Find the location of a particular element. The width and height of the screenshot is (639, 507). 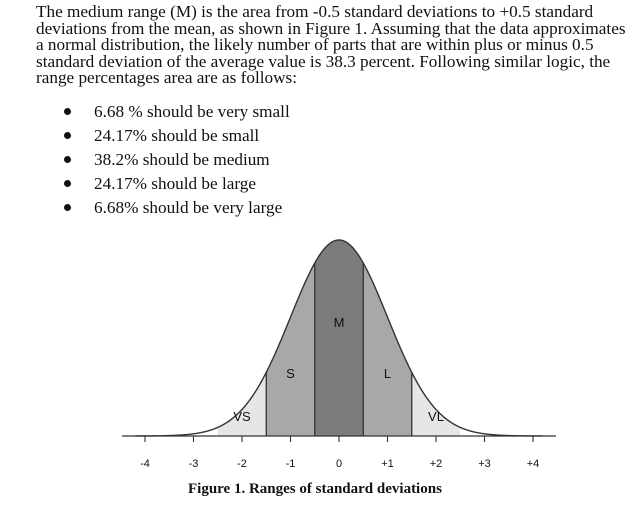

region-vs is located at coordinates (242, 404).